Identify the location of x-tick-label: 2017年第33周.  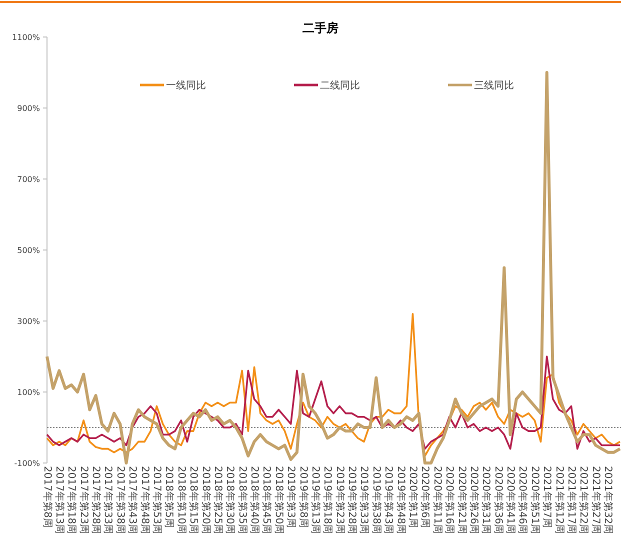
(108, 500).